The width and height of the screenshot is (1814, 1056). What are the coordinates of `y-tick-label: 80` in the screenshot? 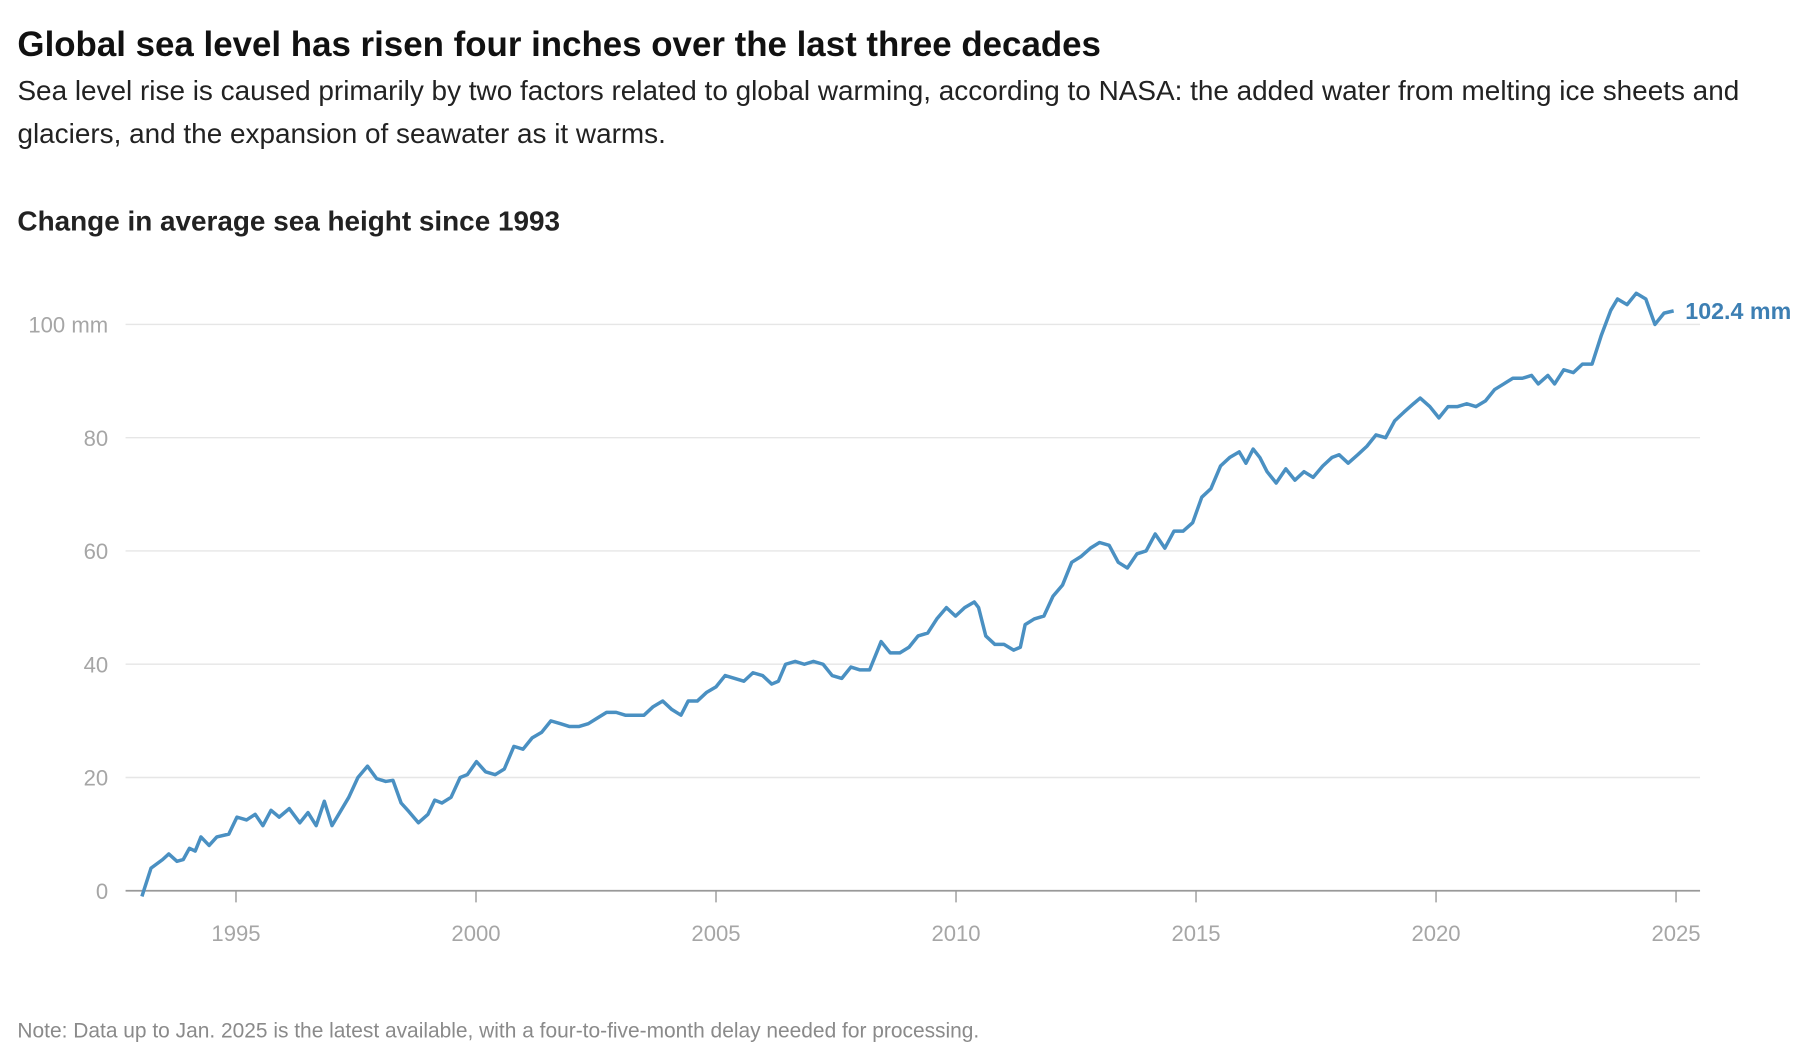 It's located at (96, 438).